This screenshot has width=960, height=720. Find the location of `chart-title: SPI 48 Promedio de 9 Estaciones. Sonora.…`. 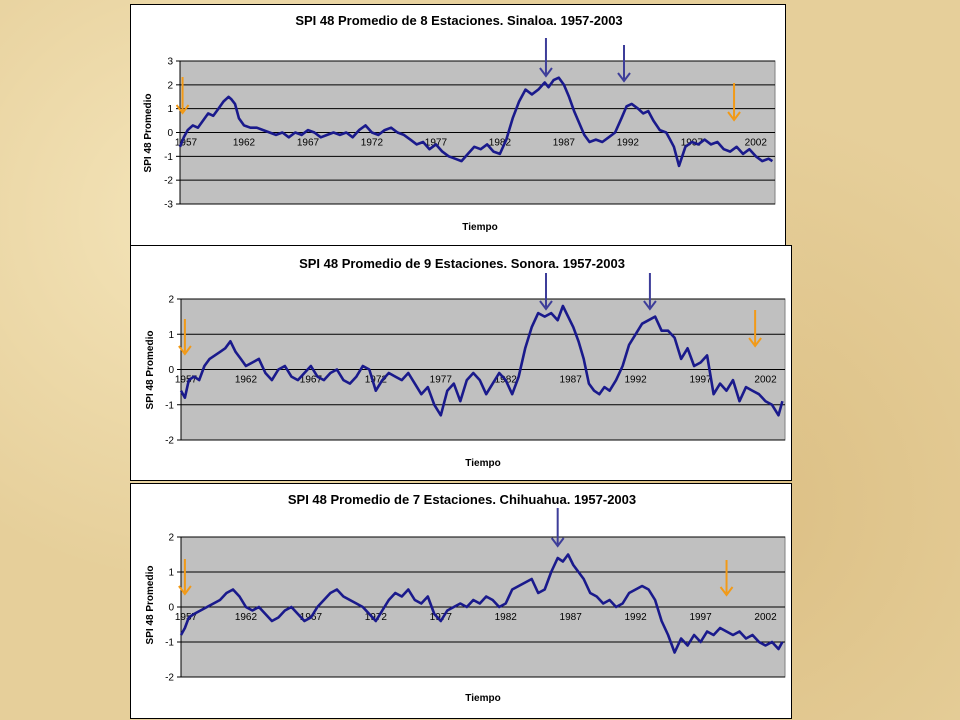

chart-title: SPI 48 Promedio de 9 Estaciones. Sonora.… is located at coordinates (462, 263).